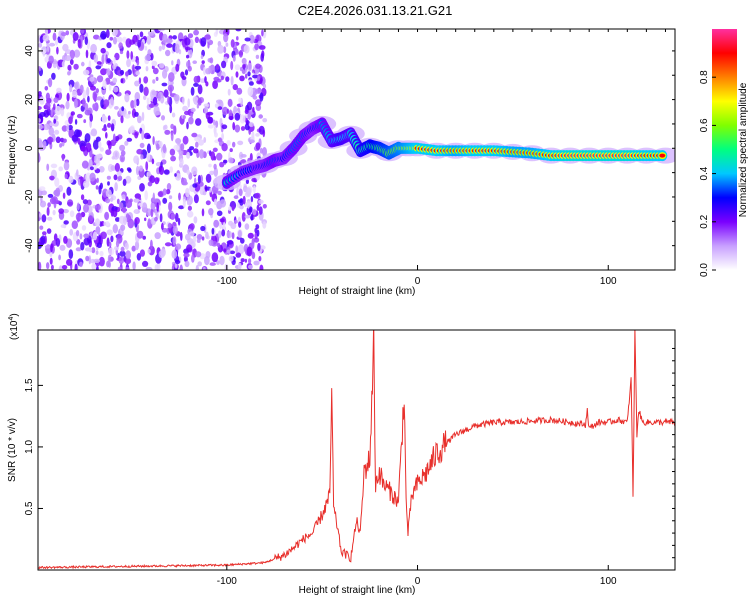 The image size is (750, 600). Describe the element at coordinates (12, 450) in the screenshot. I see `snr-ylabel: SNR (10 * v/v)` at that location.